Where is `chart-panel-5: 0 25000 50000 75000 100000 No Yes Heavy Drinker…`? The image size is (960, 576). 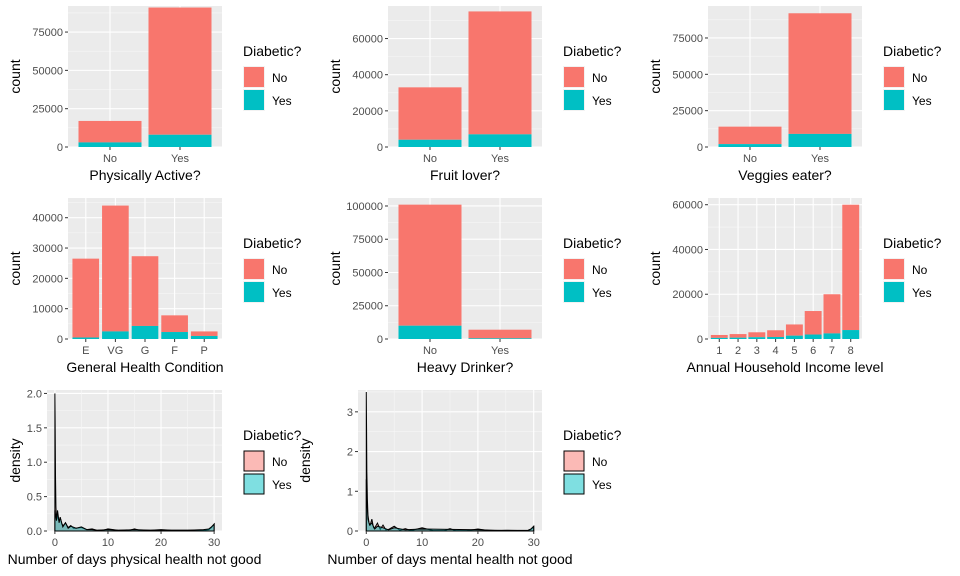 chart-panel-5: 0 25000 50000 75000 100000 No Yes Heavy Drinker… is located at coordinates (474, 286).